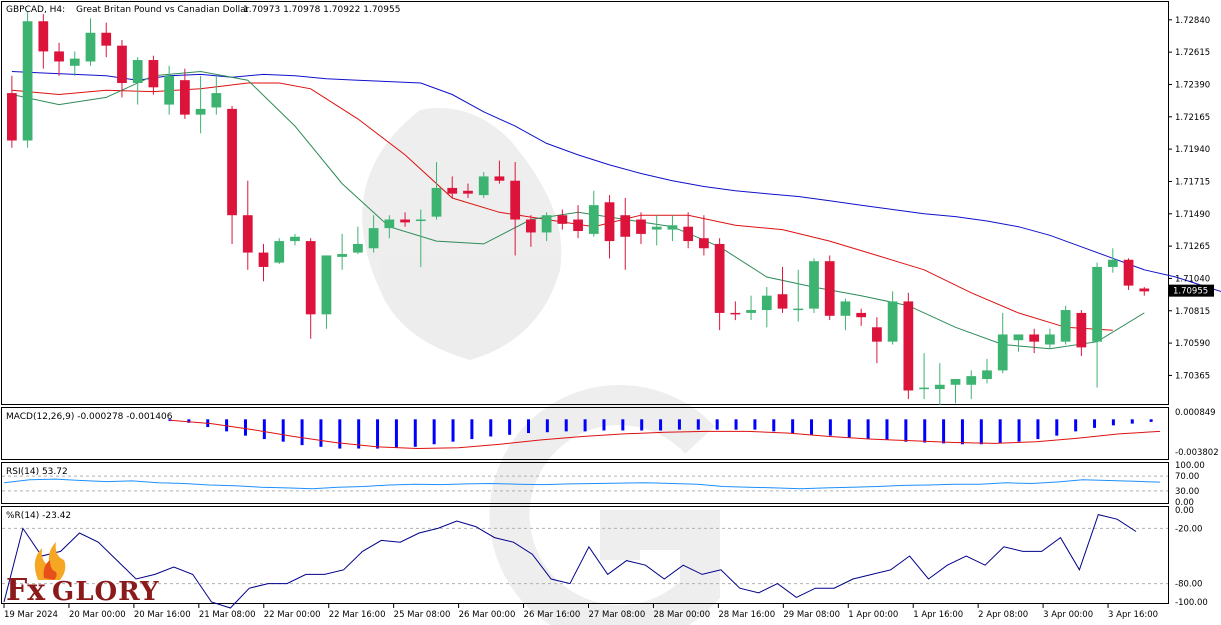 This screenshot has width=1221, height=625. Describe the element at coordinates (570, 561) in the screenshot. I see `wpr-line` at that location.